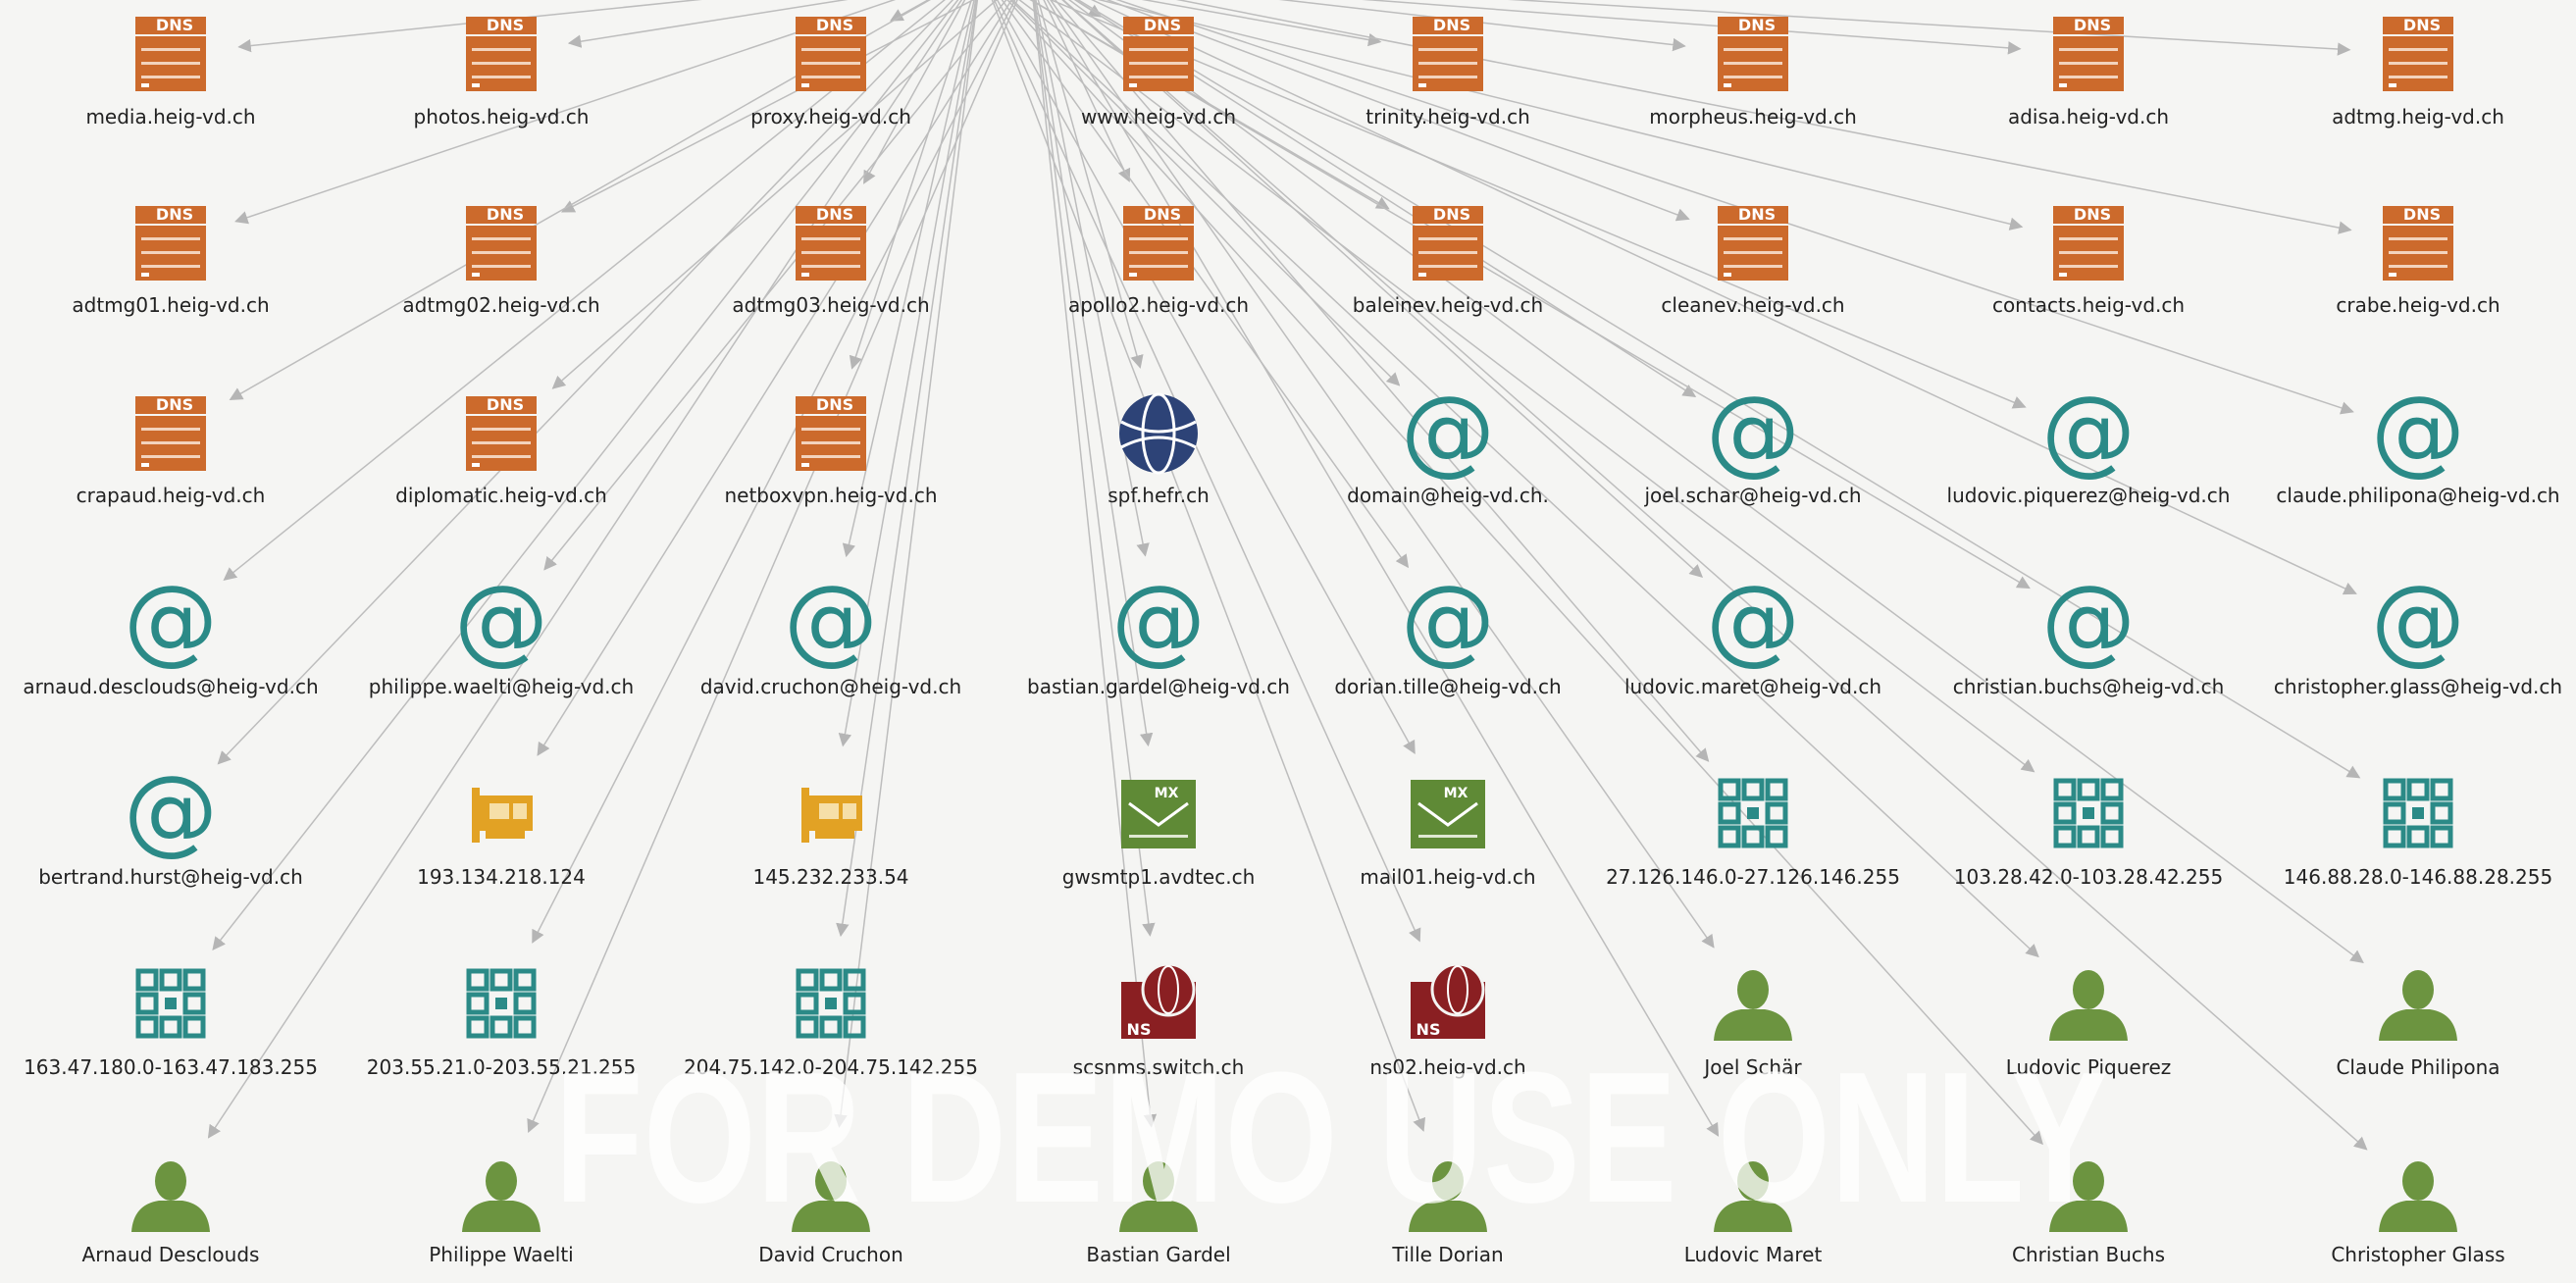 This screenshot has height=1283, width=2576. What do you see at coordinates (2417, 496) in the screenshot?
I see `entity-label: claude.philipona@heig-vd.ch` at bounding box center [2417, 496].